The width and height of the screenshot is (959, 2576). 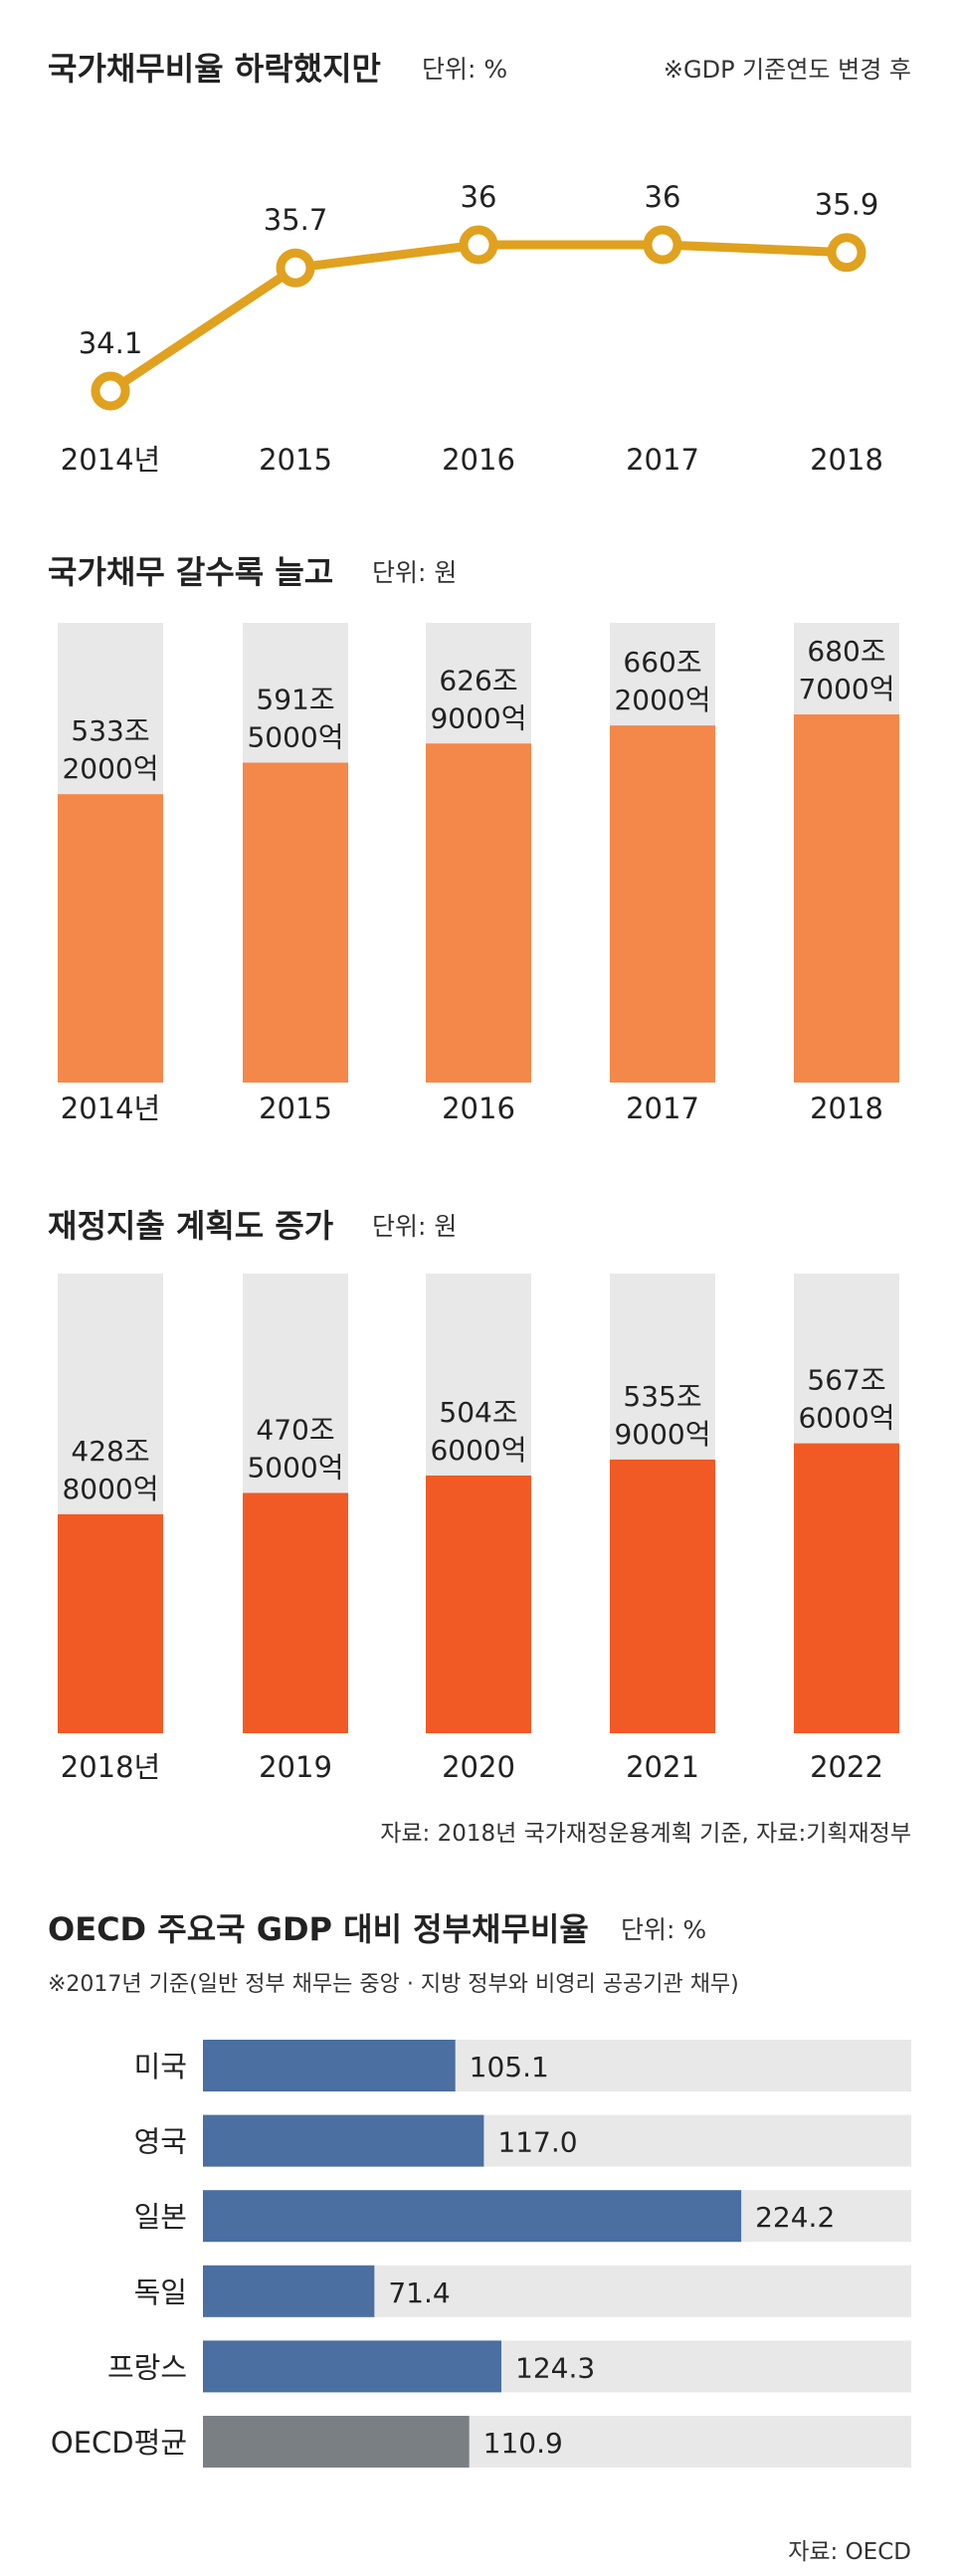 I want to click on hbar-category-label: 미국, so click(x=160, y=2066).